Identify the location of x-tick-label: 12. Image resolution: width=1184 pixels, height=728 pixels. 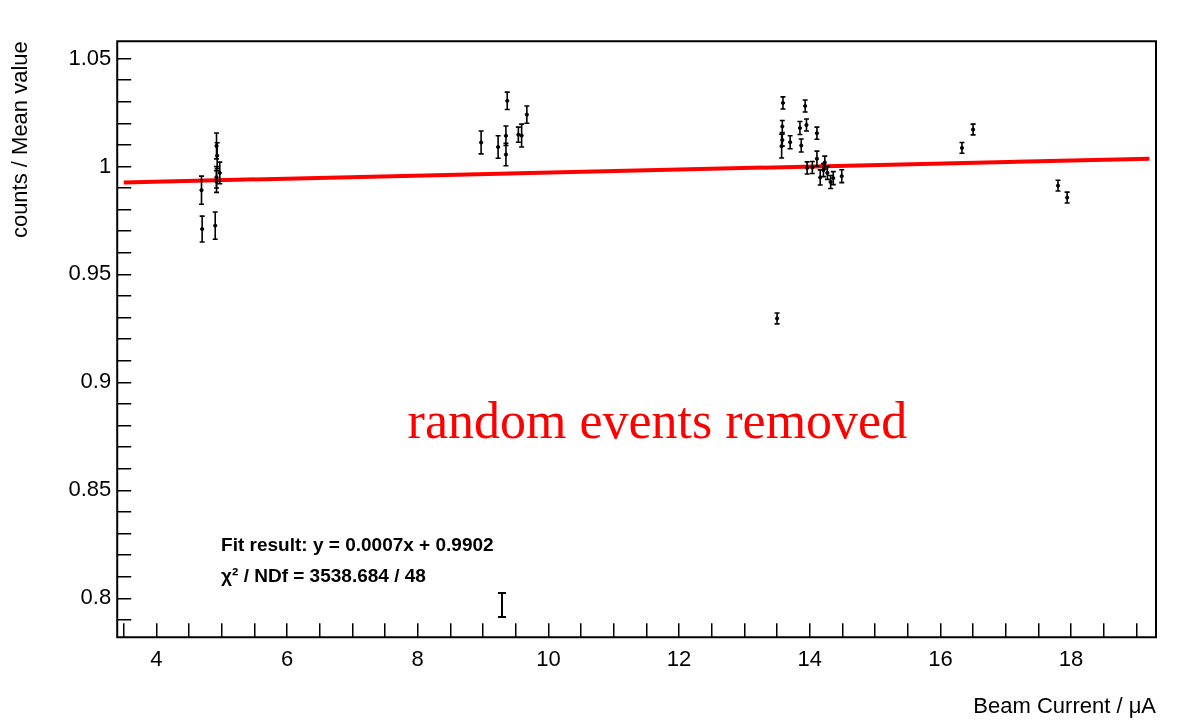
(679, 659).